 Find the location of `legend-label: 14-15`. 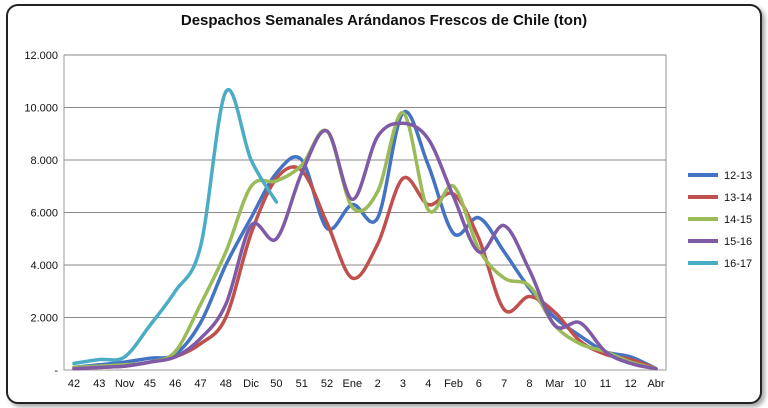

legend-label: 14-15 is located at coordinates (738, 220).